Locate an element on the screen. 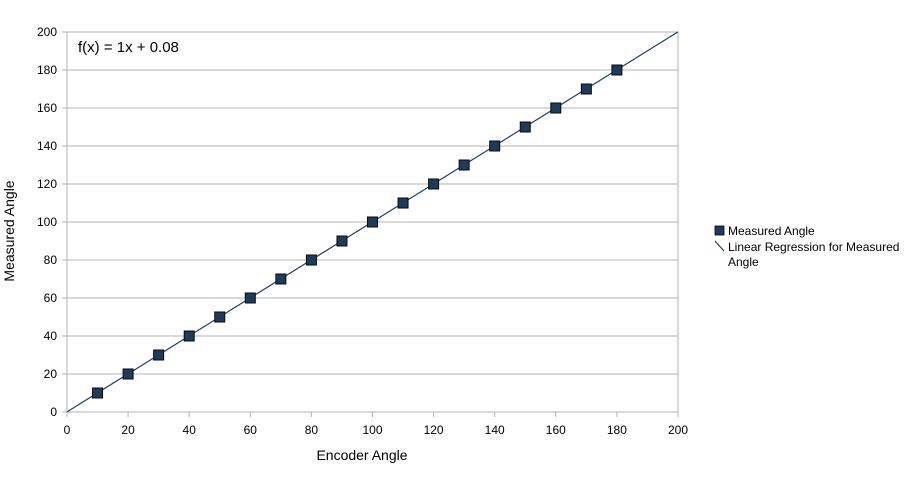 Image resolution: width=913 pixels, height=481 pixels. legend-label-regression-line2: Angle is located at coordinates (743, 262).